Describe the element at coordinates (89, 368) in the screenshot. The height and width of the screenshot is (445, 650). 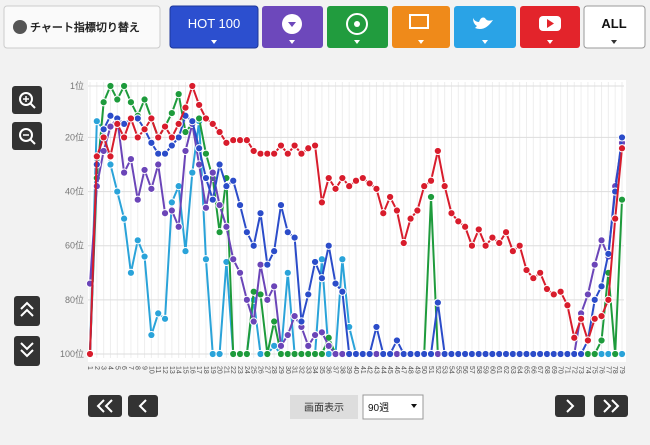
I see `x-tick-label: 1` at that location.